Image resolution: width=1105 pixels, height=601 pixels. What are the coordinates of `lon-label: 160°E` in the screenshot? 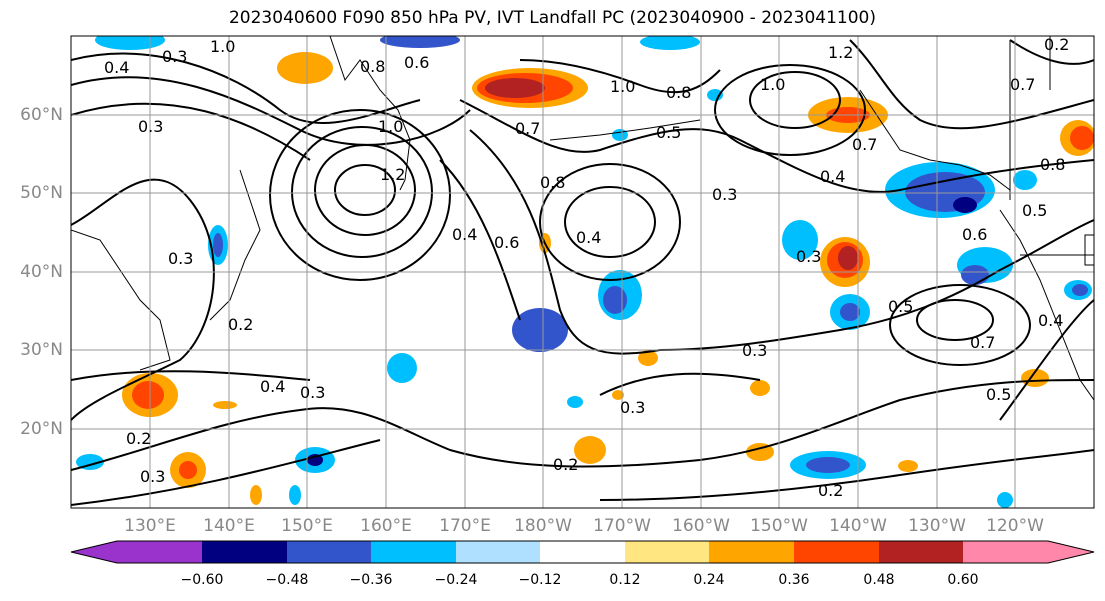 It's located at (386, 526).